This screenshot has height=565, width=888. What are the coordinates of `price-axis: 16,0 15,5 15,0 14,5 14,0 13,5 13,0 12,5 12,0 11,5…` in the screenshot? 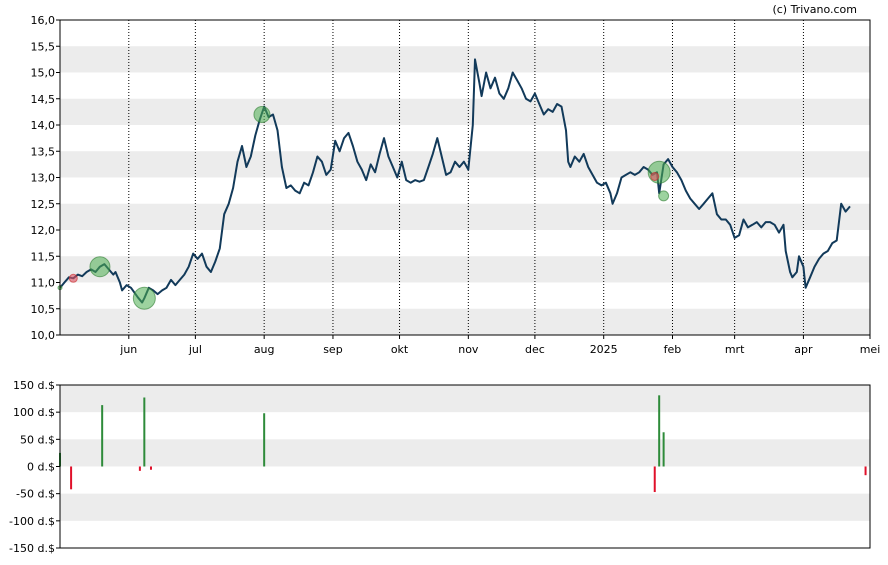 It's located at (45, 178).